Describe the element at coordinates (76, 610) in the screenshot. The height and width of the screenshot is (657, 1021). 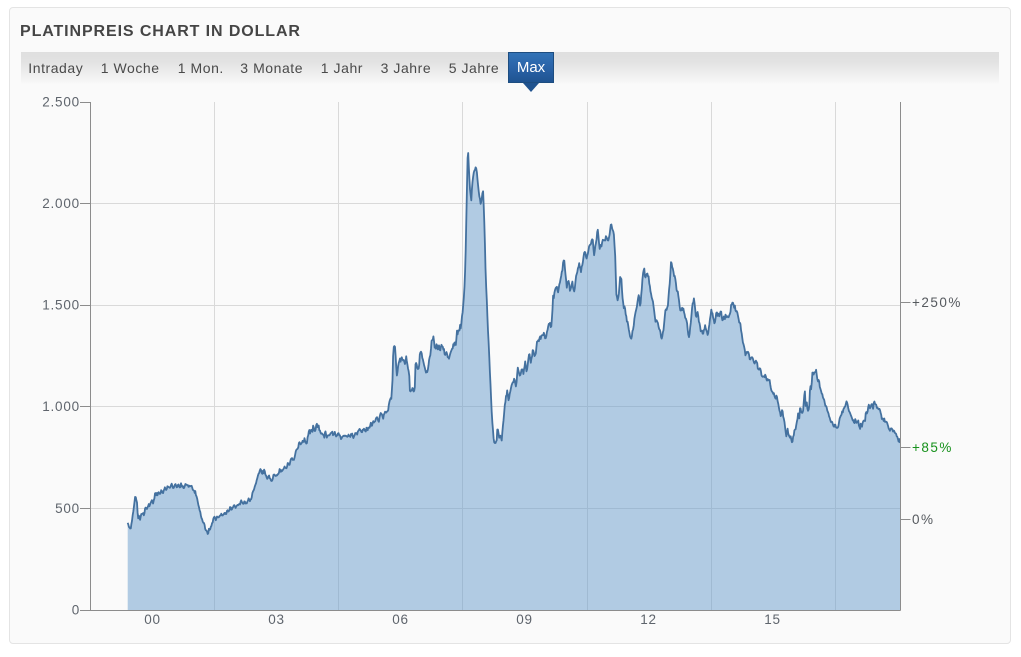
I see `svg-text: 0` at that location.